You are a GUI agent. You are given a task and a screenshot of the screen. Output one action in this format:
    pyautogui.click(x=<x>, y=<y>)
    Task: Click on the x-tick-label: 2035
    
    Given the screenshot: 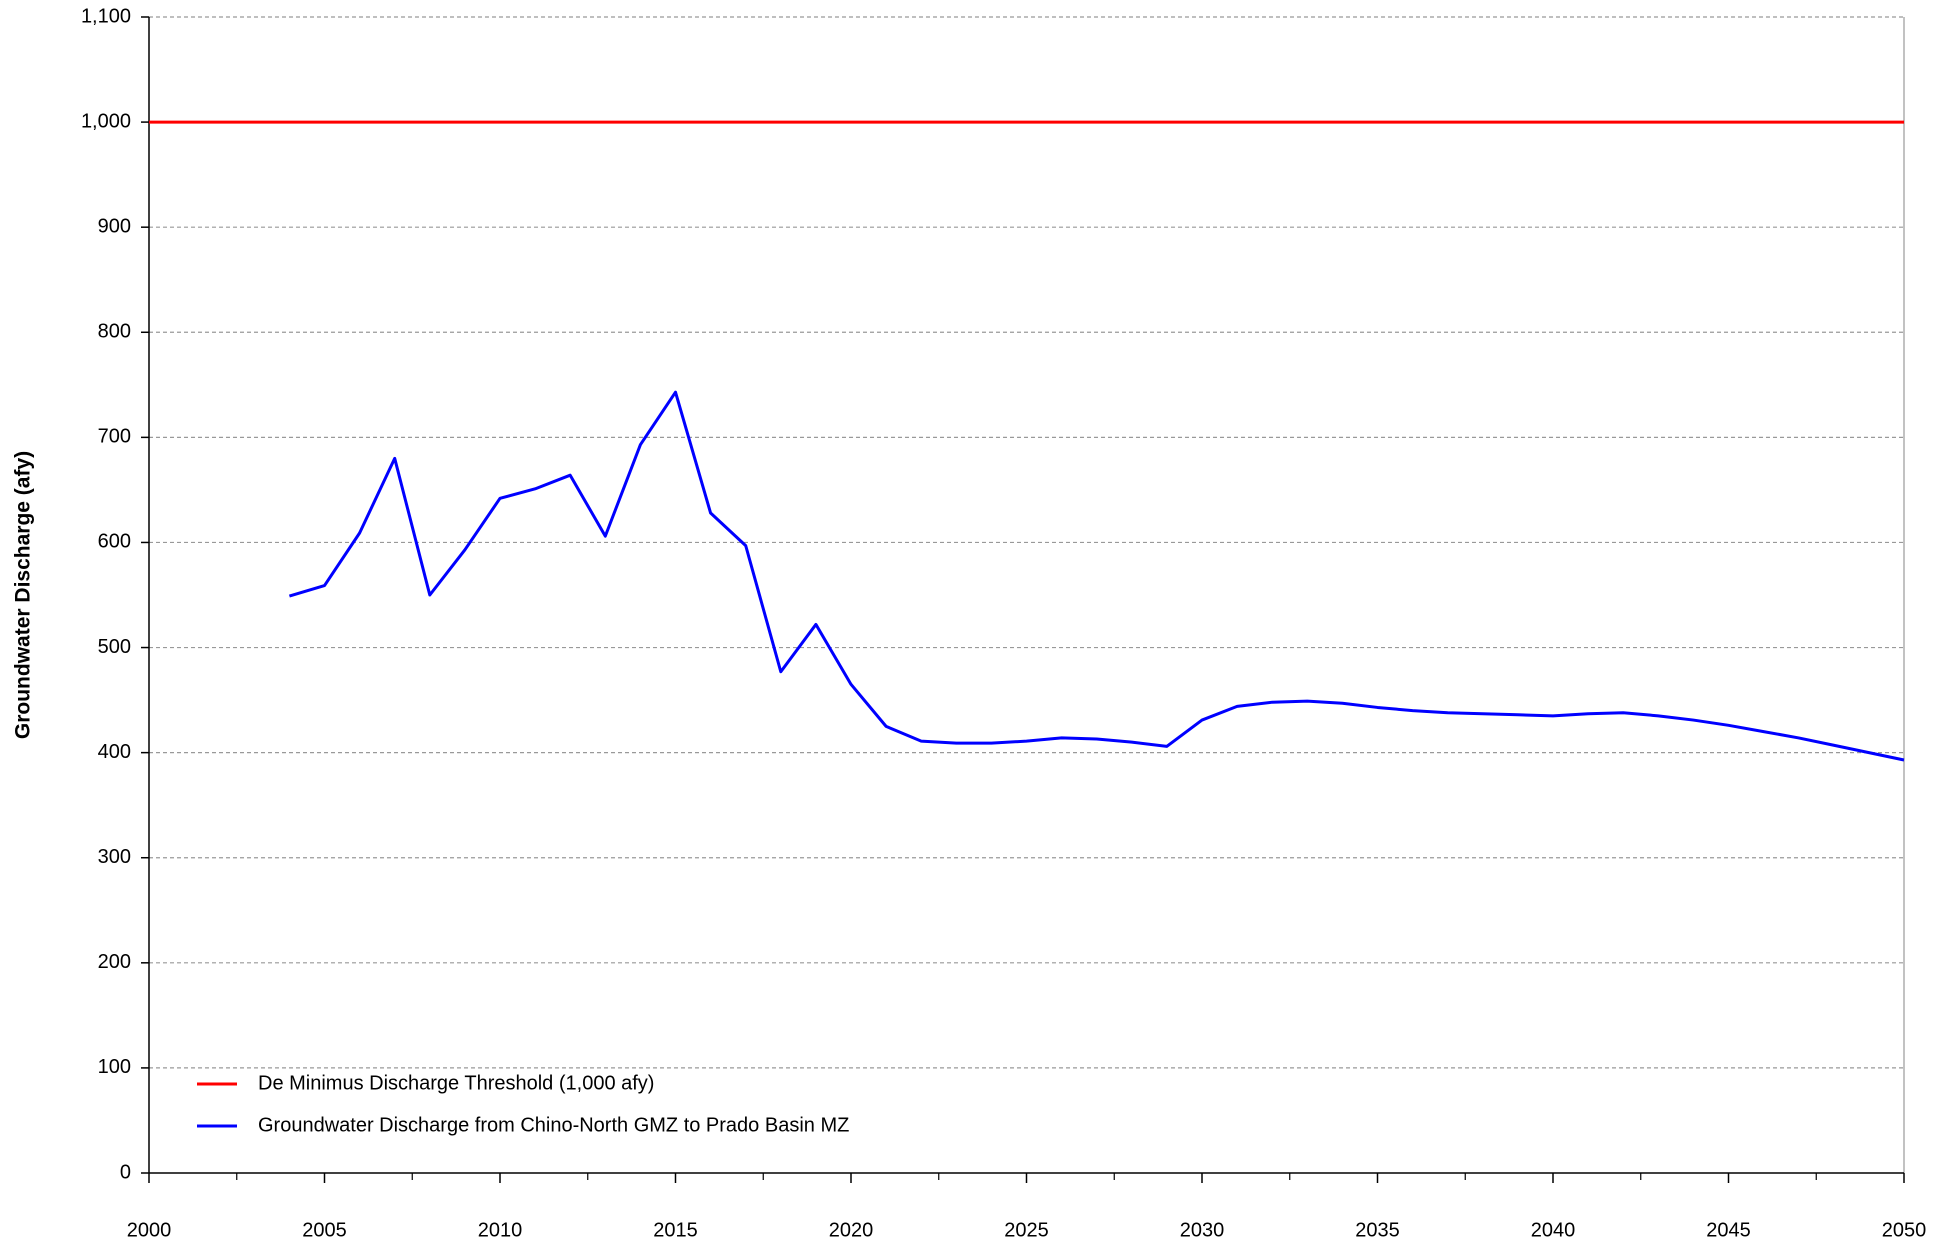 What is the action you would take?
    pyautogui.click(x=1377, y=1229)
    